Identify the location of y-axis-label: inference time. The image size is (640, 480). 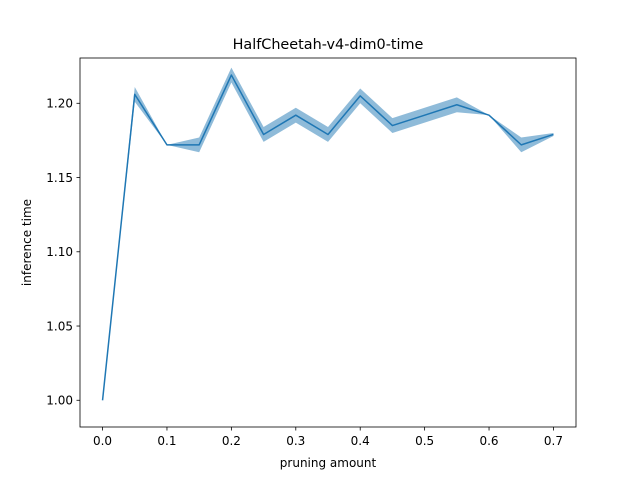
(27, 242).